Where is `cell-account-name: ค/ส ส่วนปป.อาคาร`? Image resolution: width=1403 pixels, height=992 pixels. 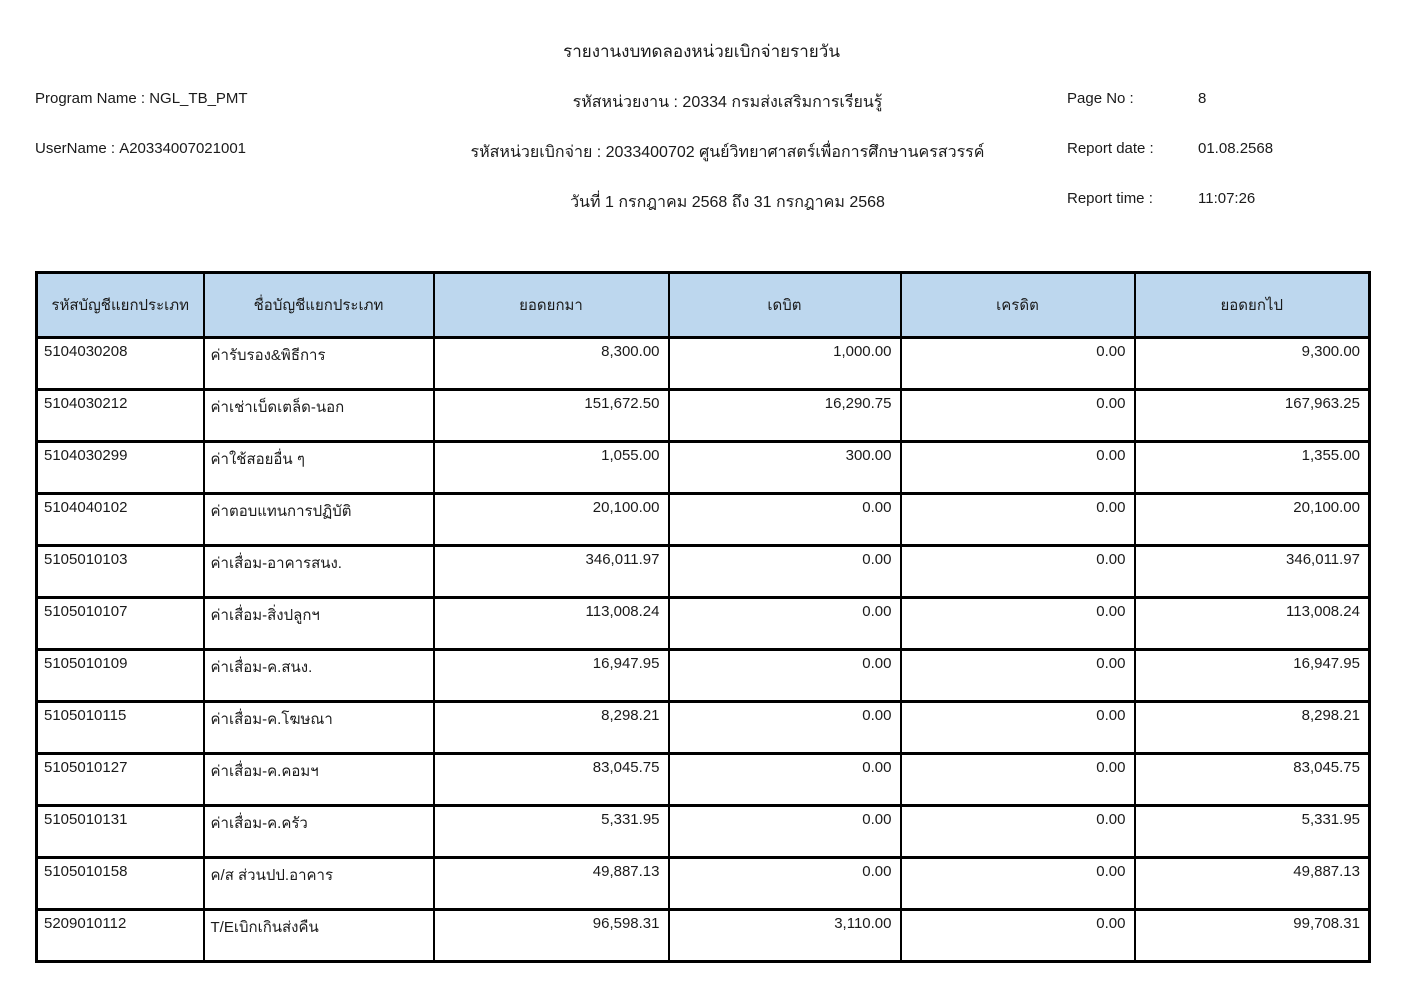
cell-account-name: ค/ส ส่วนปป.อาคาร is located at coordinates (318, 883).